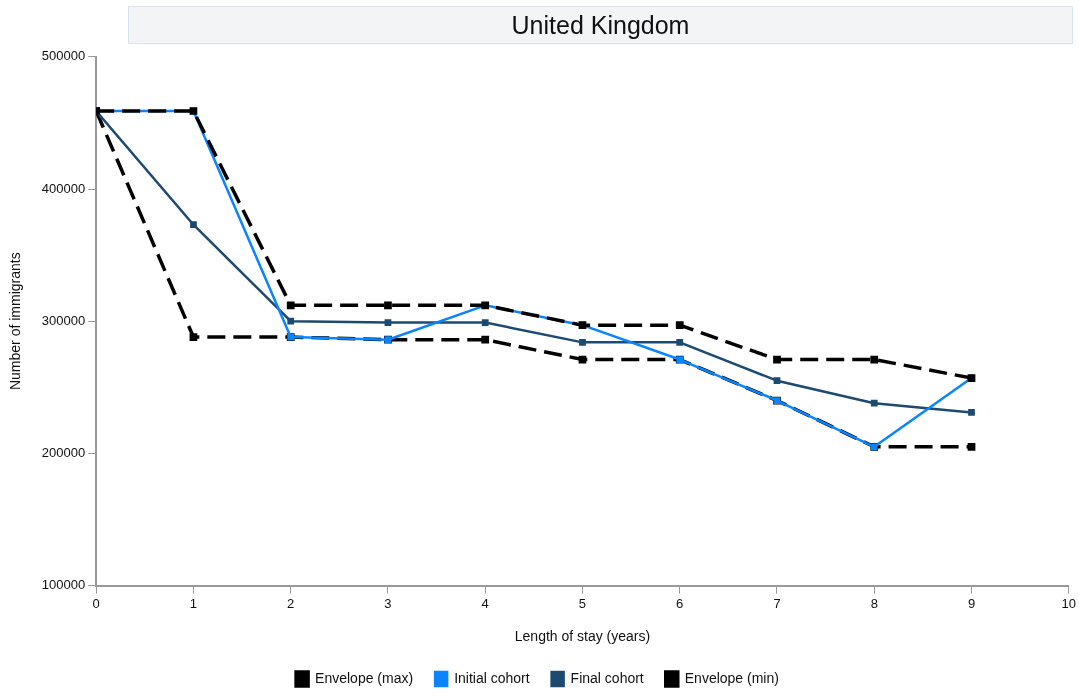 This screenshot has height=696, width=1079. What do you see at coordinates (680, 603) in the screenshot?
I see `x-tick-label: 6` at bounding box center [680, 603].